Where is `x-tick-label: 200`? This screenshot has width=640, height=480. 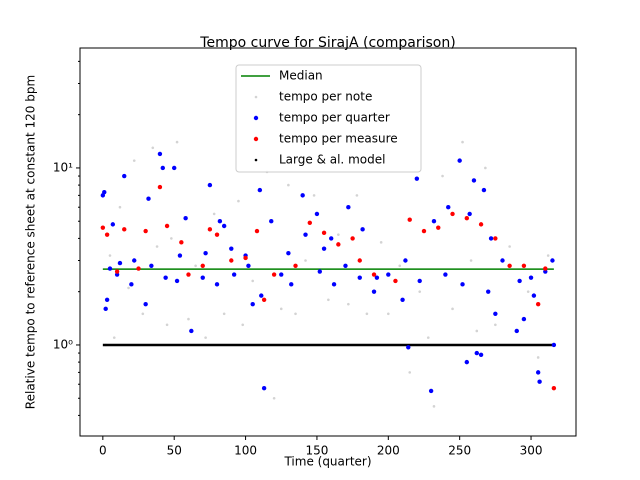
x-tick-label: 200 is located at coordinates (388, 451).